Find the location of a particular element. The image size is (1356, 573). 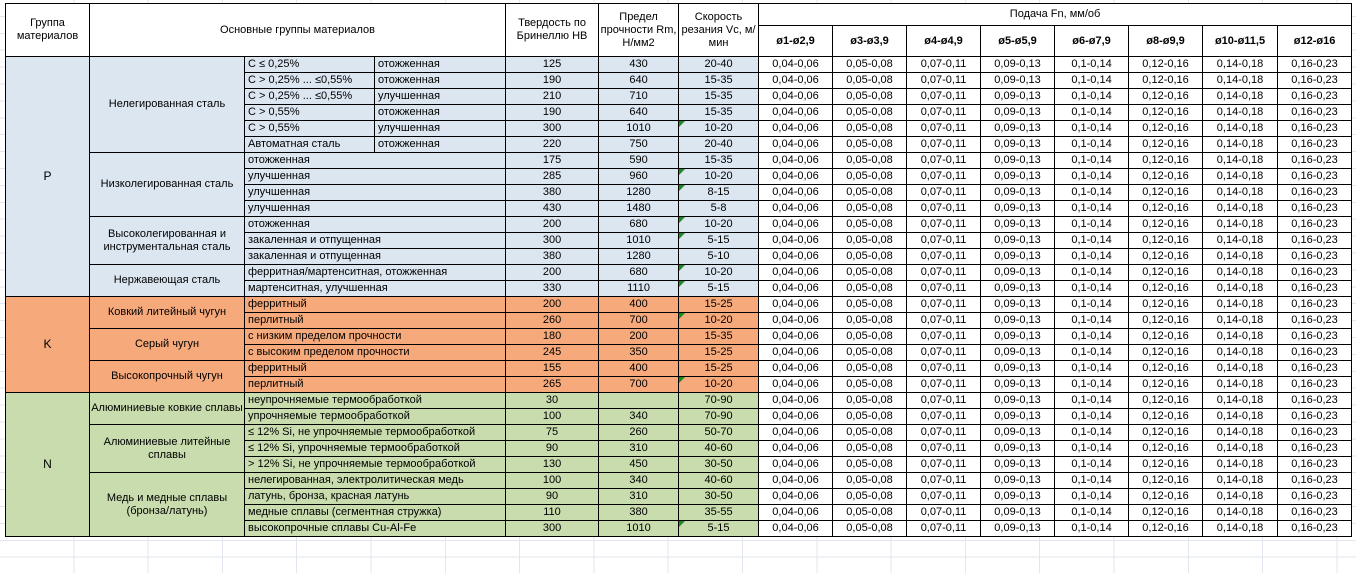

strength-cell: 340 is located at coordinates (639, 416).